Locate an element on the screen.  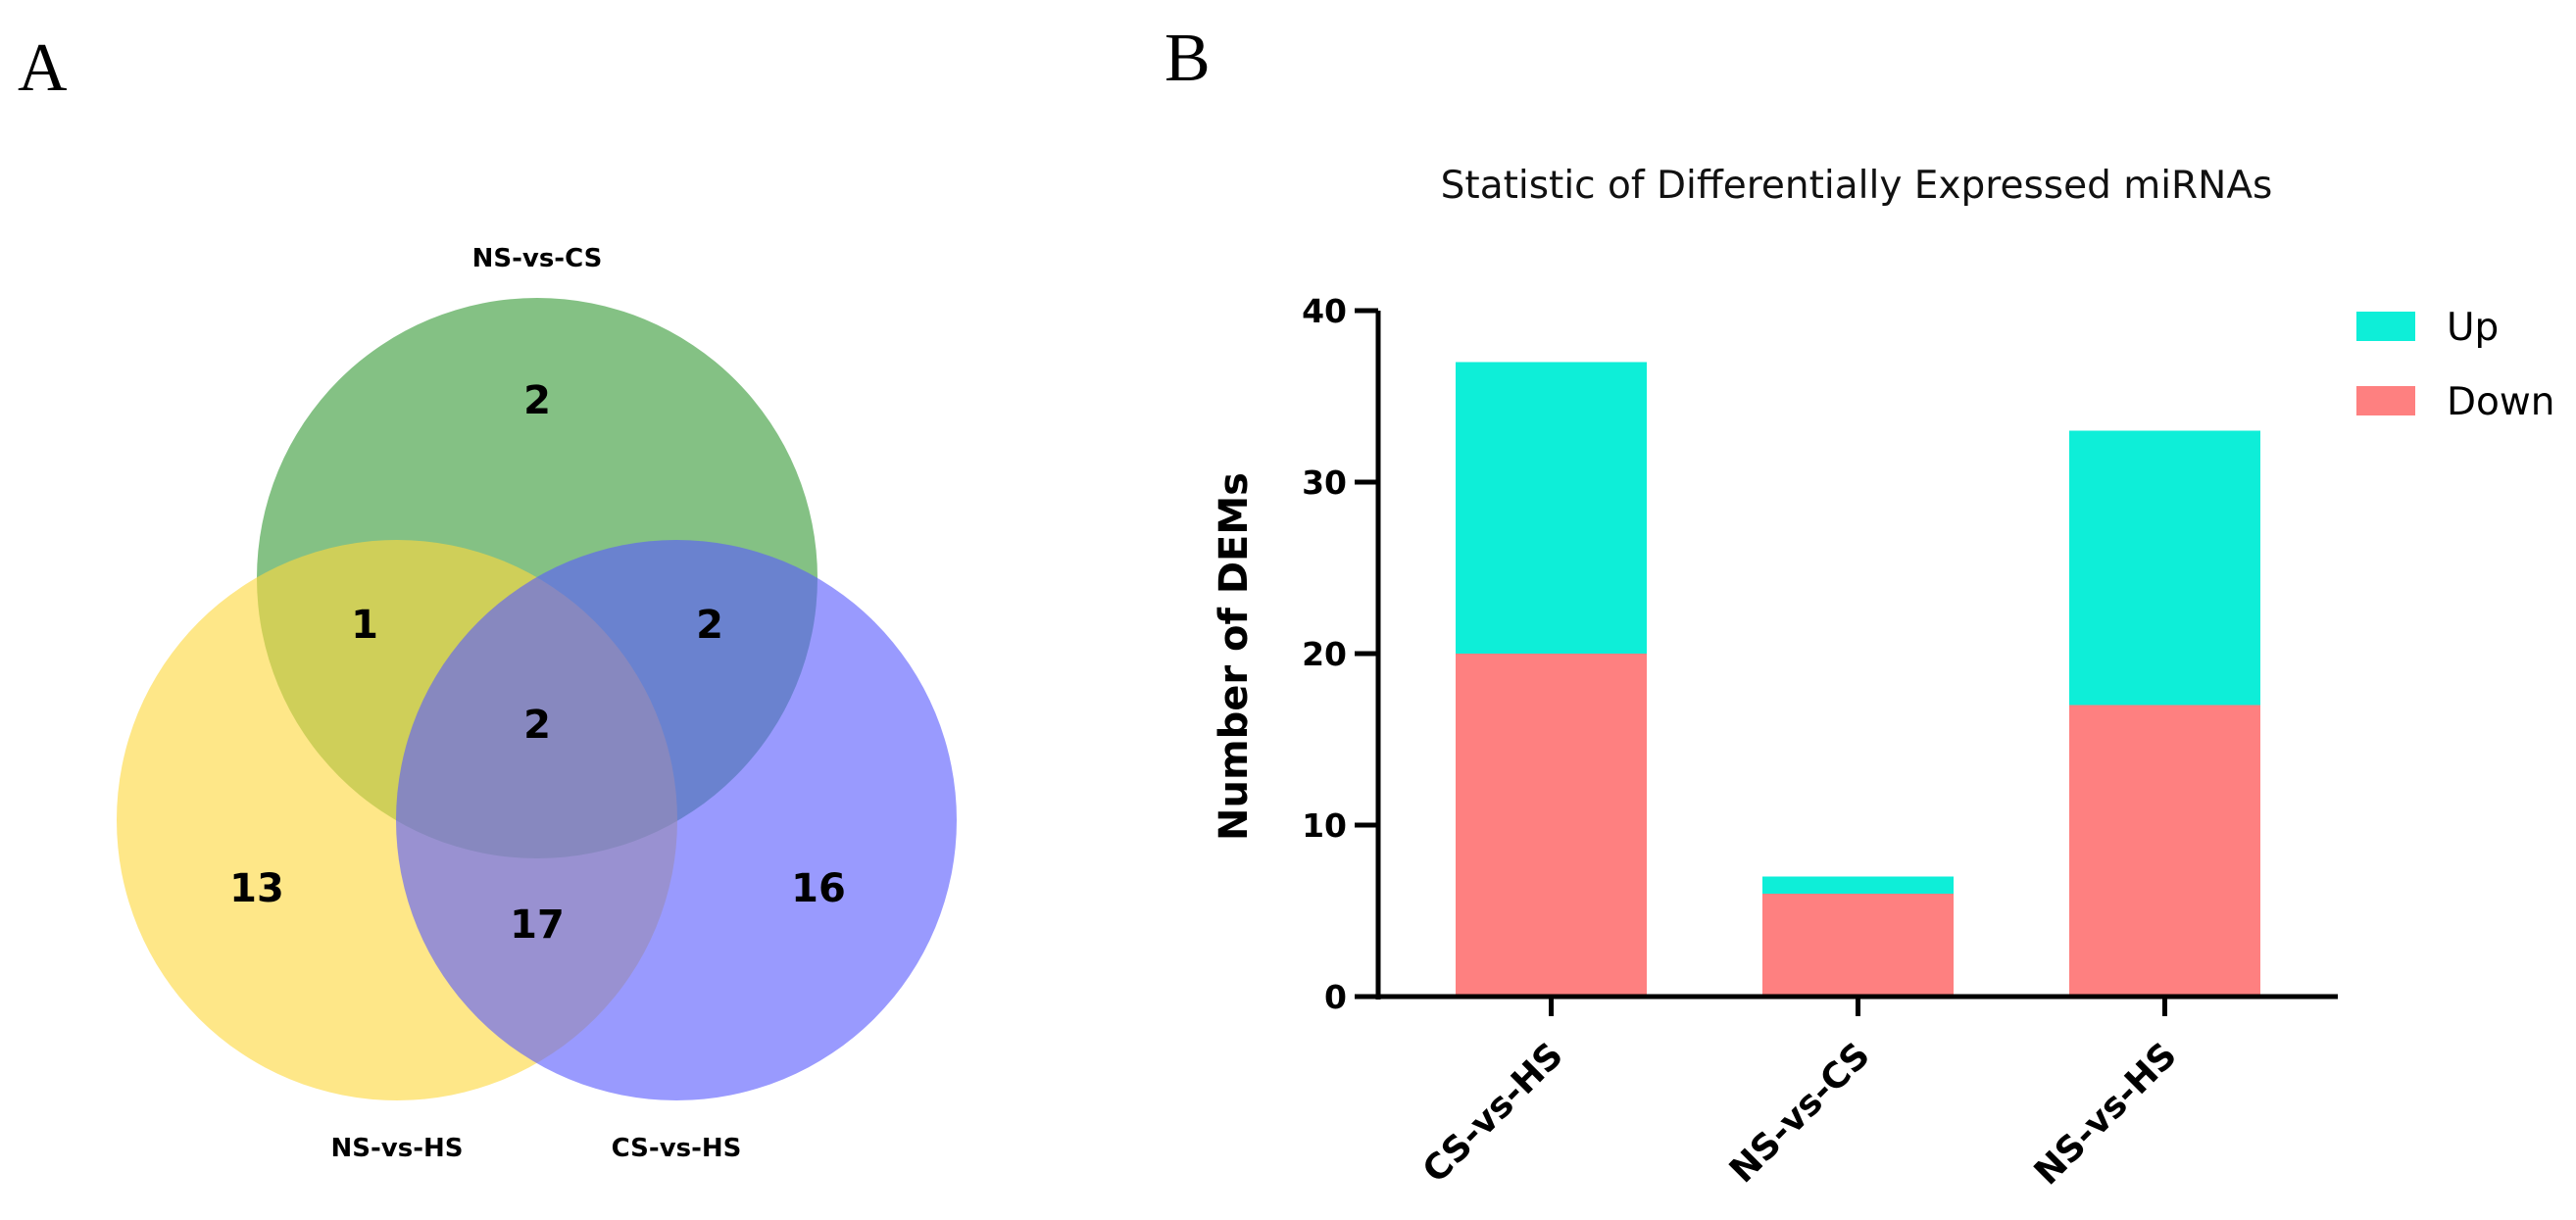
y-ticks: 0 10 20 30 40 is located at coordinates (1340, 654).